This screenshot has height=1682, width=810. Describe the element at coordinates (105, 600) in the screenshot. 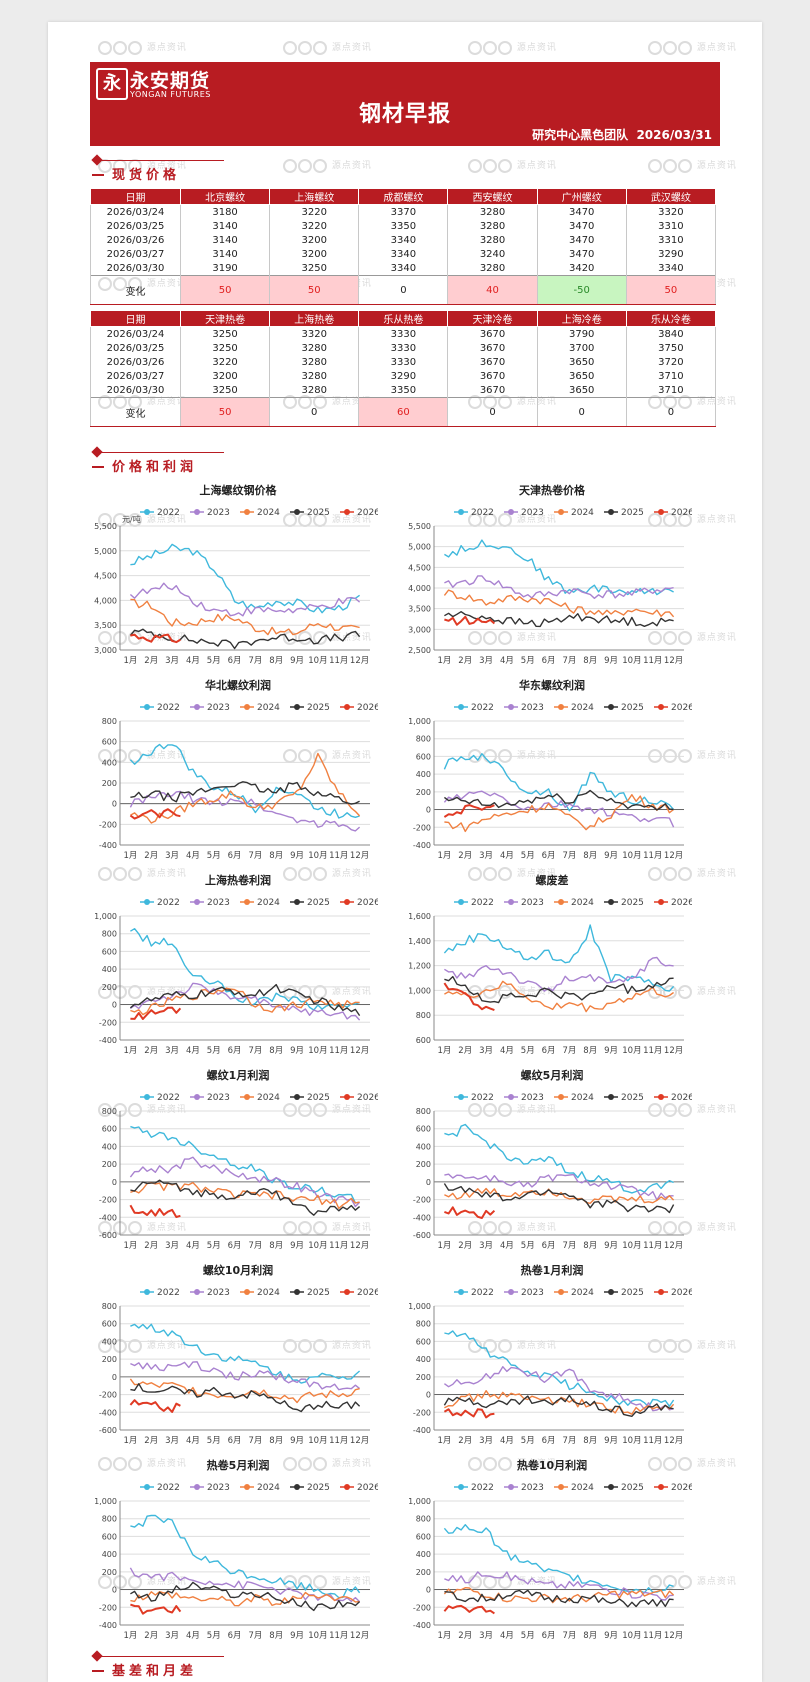

I see `y-tick-label: 4,000` at that location.